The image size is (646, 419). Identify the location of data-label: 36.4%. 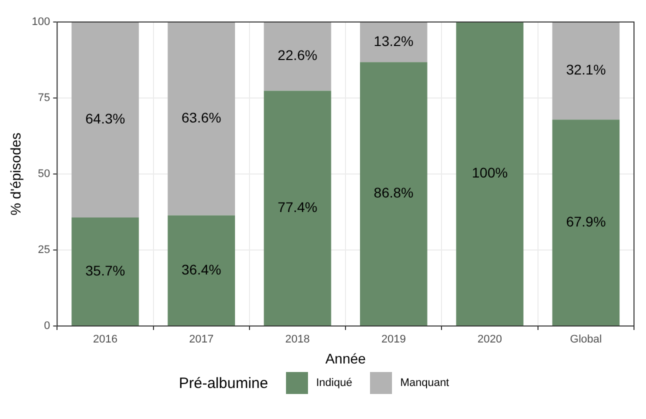
(202, 269).